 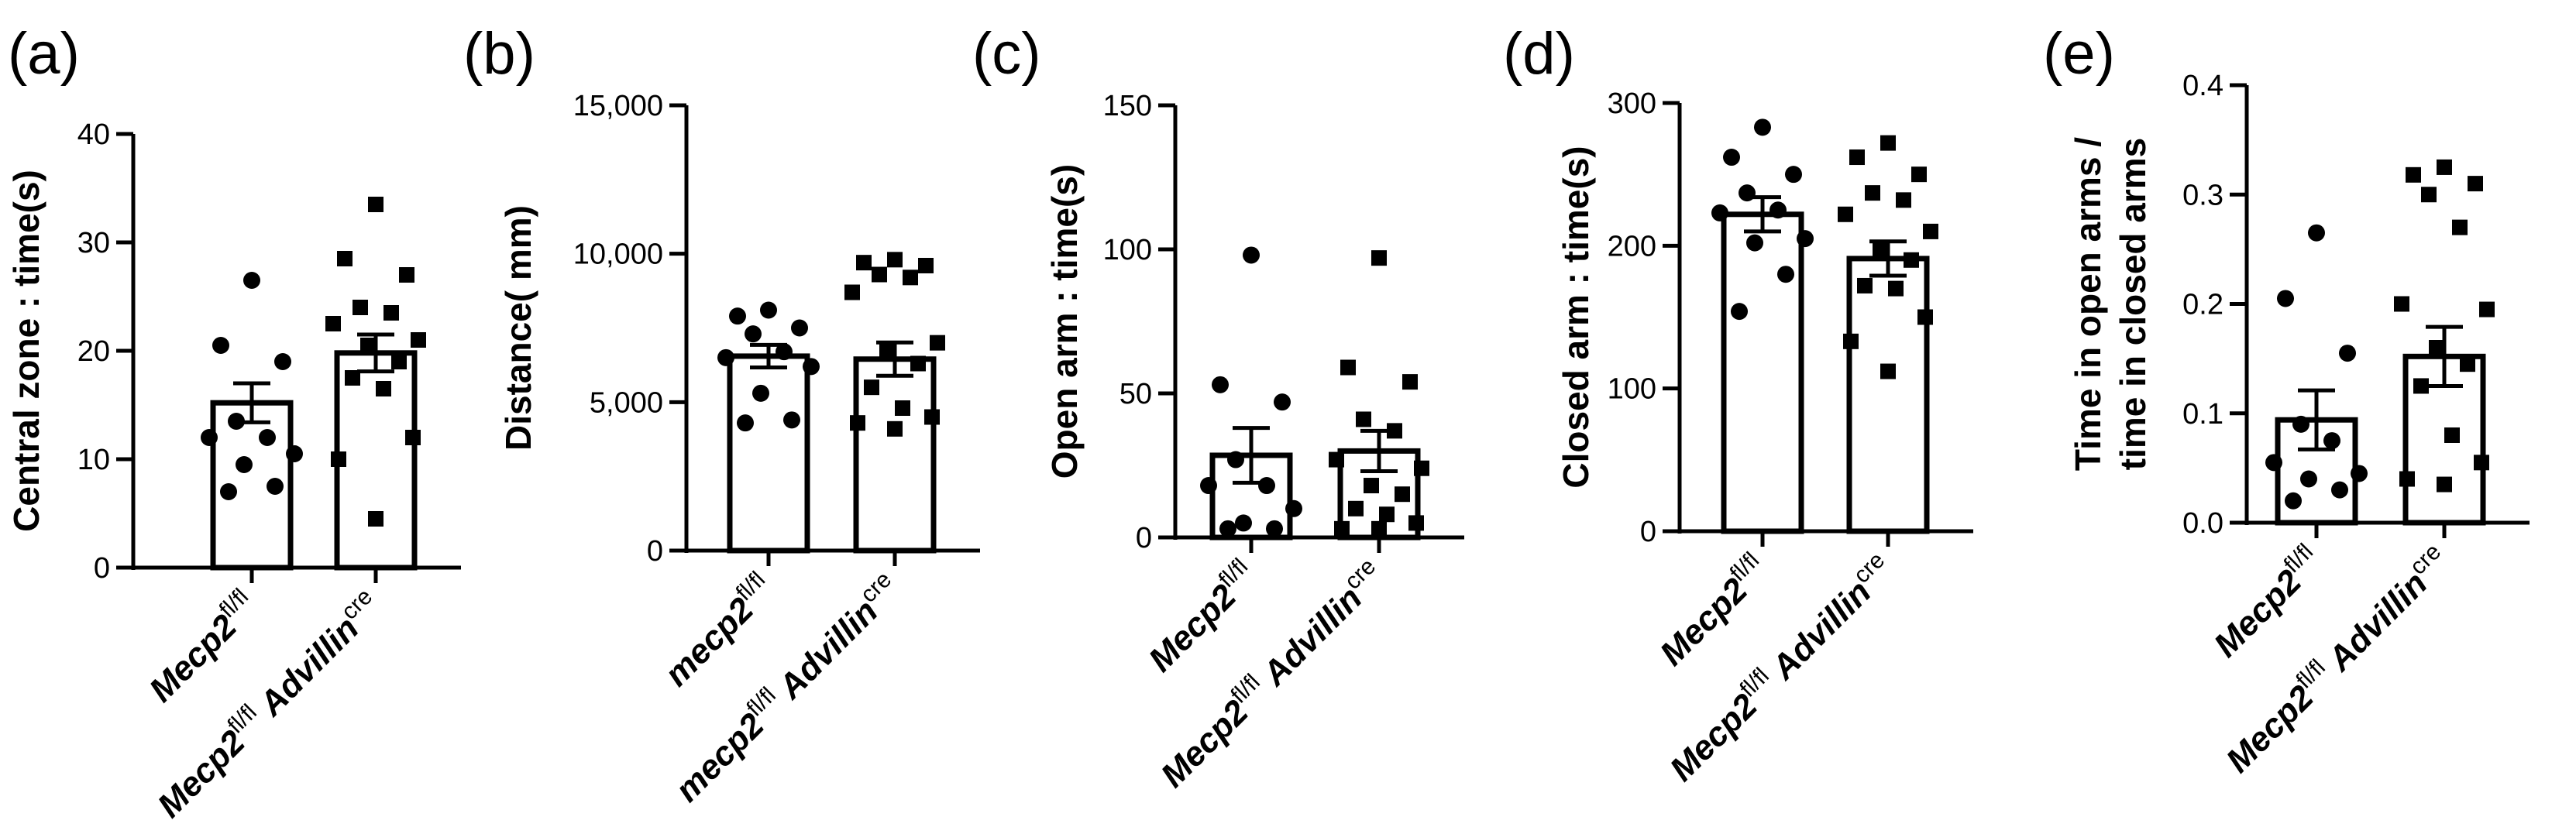 What do you see at coordinates (2202, 305) in the screenshot?
I see `y-tick-label: 0.2` at bounding box center [2202, 305].